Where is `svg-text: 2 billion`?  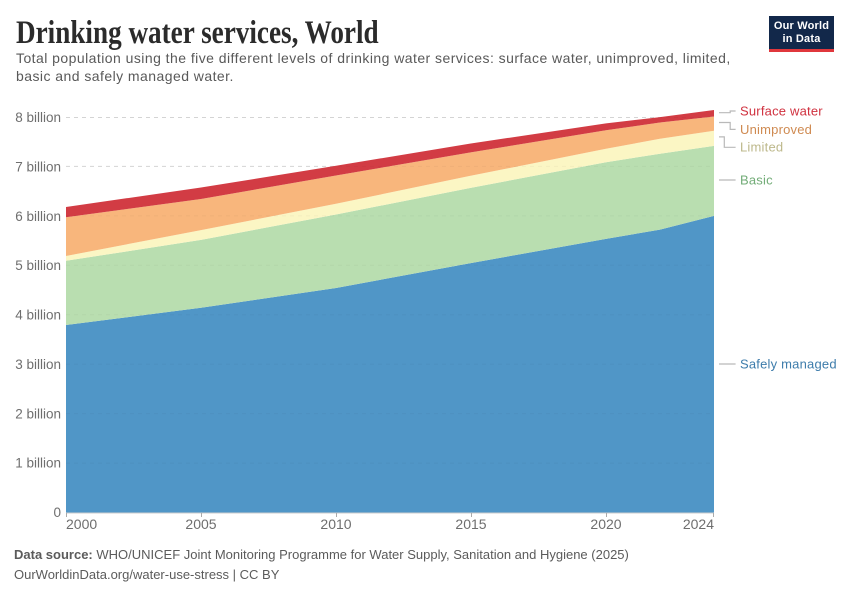
svg-text: 2 billion is located at coordinates (38, 413).